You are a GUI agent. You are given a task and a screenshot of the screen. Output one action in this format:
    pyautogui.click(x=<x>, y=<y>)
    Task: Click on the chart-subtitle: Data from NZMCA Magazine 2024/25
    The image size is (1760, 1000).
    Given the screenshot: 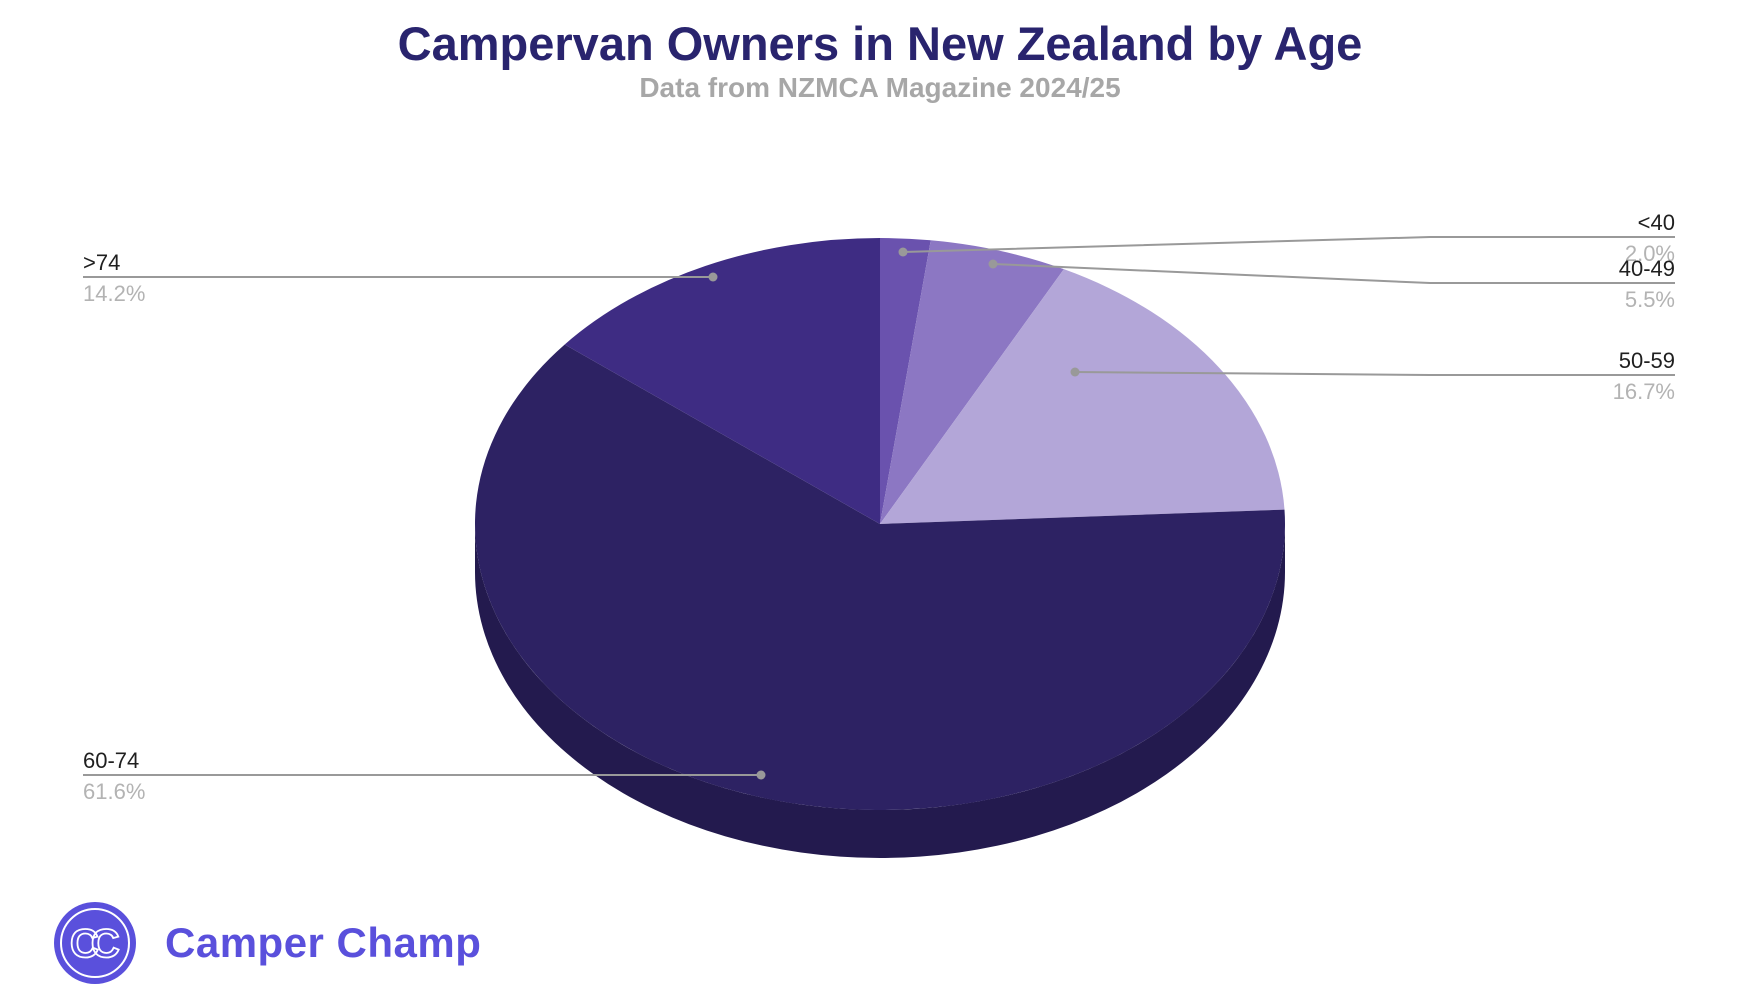 What is the action you would take?
    pyautogui.click(x=880, y=87)
    